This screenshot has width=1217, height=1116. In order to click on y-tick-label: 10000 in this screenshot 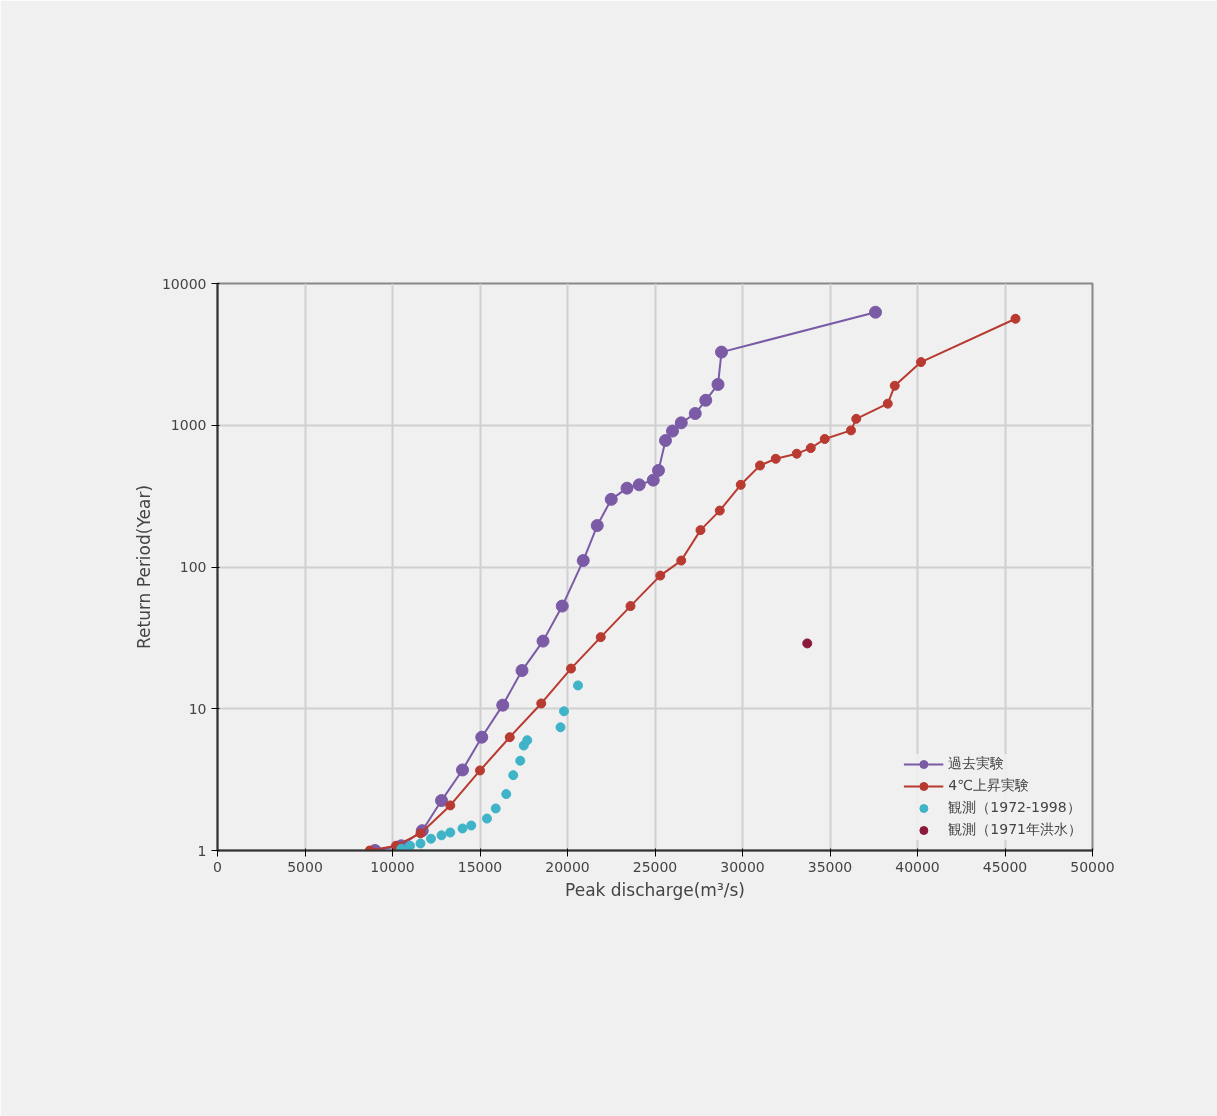, I will do `click(184, 283)`.